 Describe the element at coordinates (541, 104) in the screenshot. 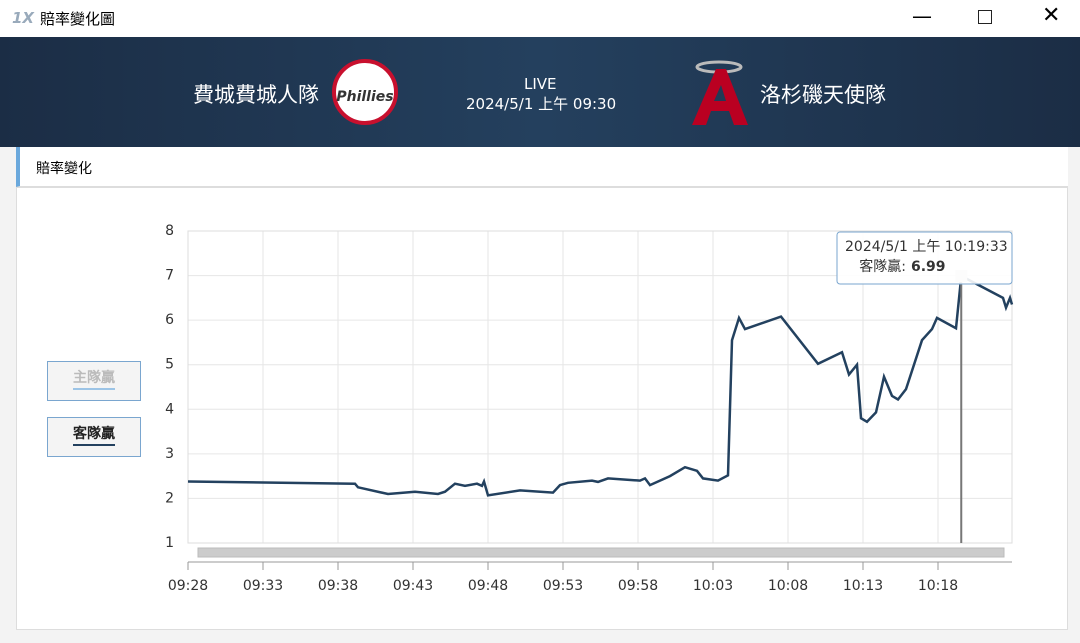

I see `match-time: 2024/5/1 上午 09:30` at that location.